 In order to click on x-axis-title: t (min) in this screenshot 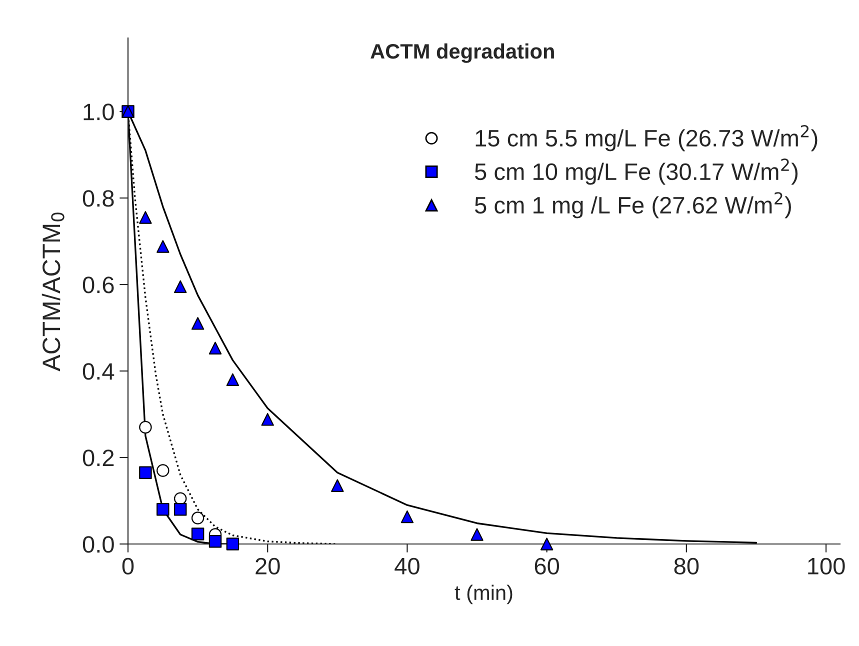, I will do `click(483, 594)`.